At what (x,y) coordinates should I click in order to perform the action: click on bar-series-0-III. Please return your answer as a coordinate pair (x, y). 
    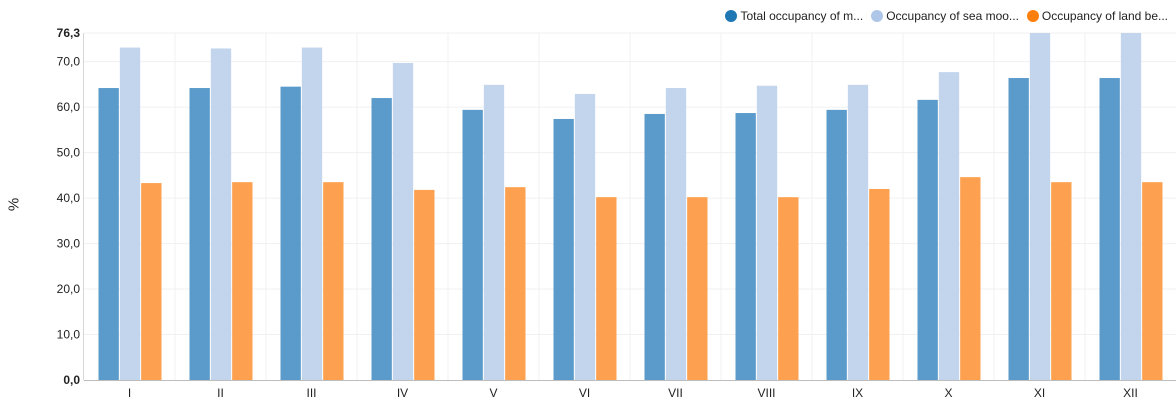
    Looking at the image, I should click on (290, 233).